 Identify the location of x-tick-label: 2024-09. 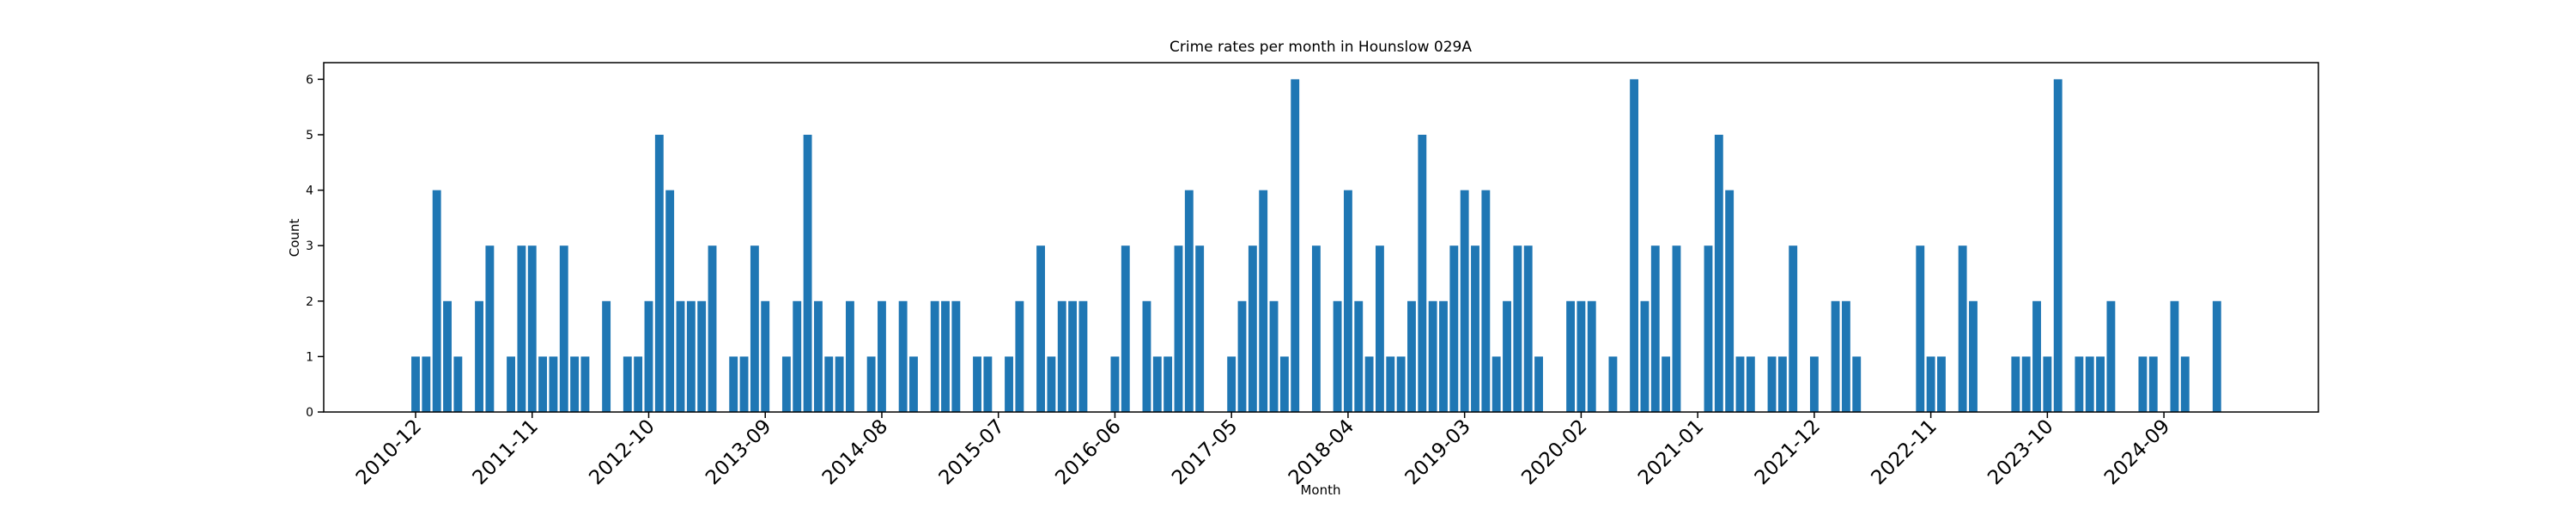
(2137, 452).